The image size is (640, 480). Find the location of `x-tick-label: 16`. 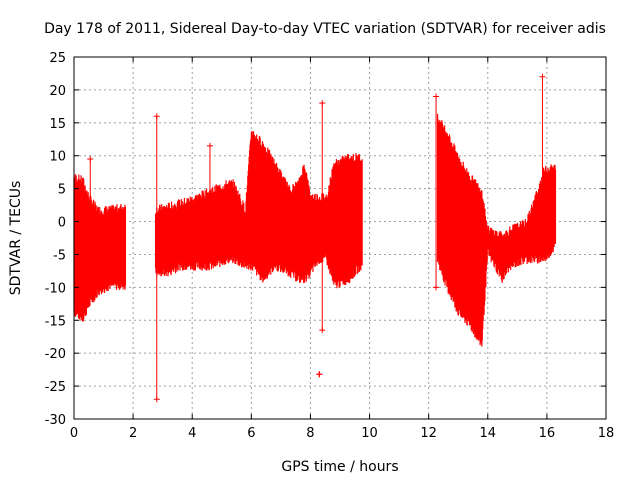

x-tick-label: 16 is located at coordinates (547, 433).